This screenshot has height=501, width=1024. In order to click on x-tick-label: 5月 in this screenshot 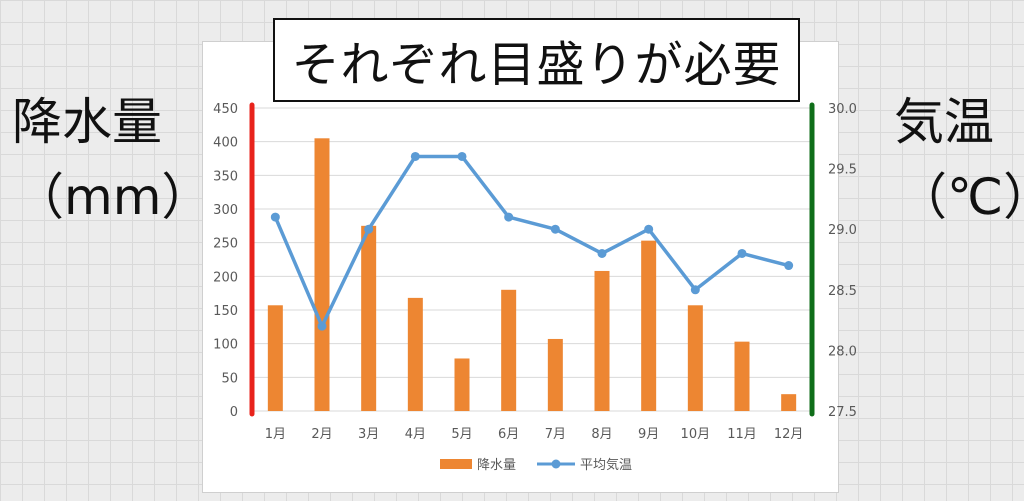, I will do `click(461, 434)`.